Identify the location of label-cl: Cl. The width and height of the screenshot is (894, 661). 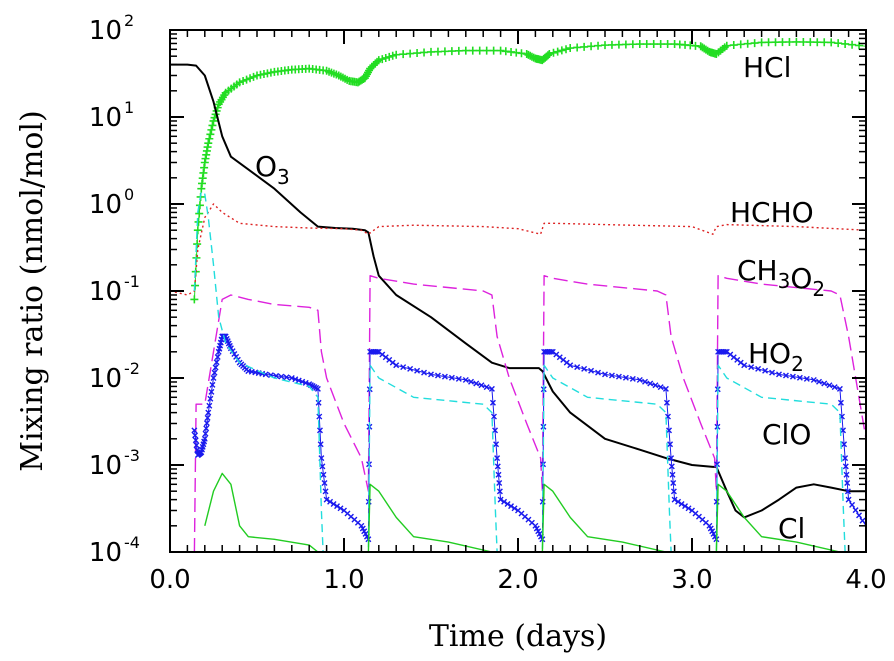
(791, 528).